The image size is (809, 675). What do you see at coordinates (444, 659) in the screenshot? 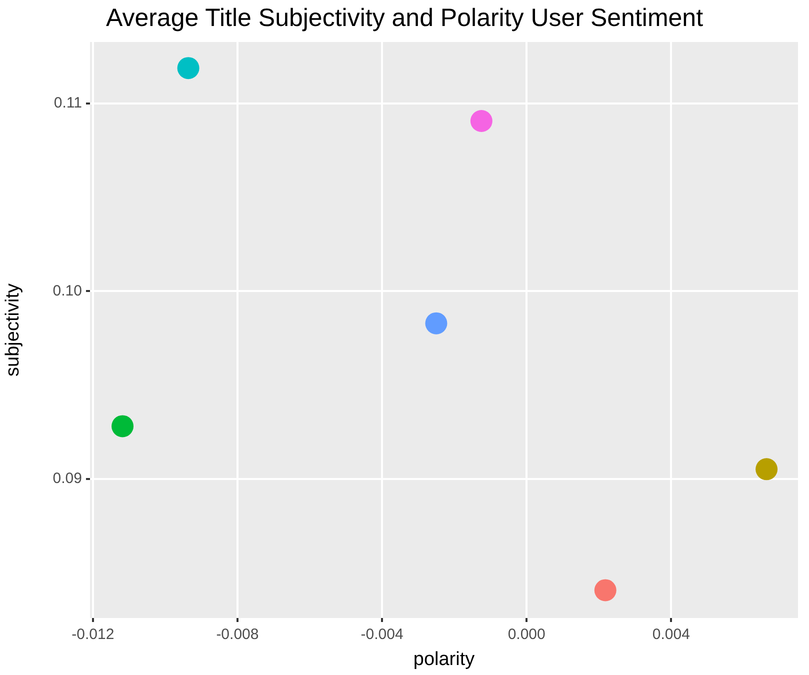
I see `x-axis-title: polarity` at bounding box center [444, 659].